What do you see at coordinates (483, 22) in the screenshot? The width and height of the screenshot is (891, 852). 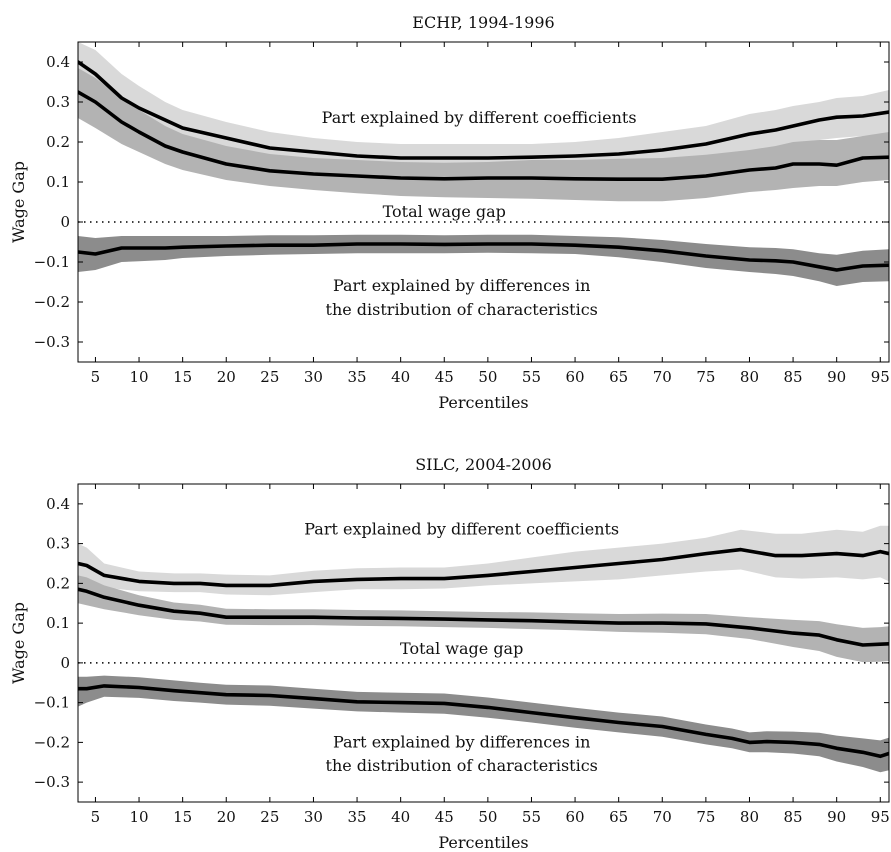 I see `chart-title: ECHP, 1994-1996` at bounding box center [483, 22].